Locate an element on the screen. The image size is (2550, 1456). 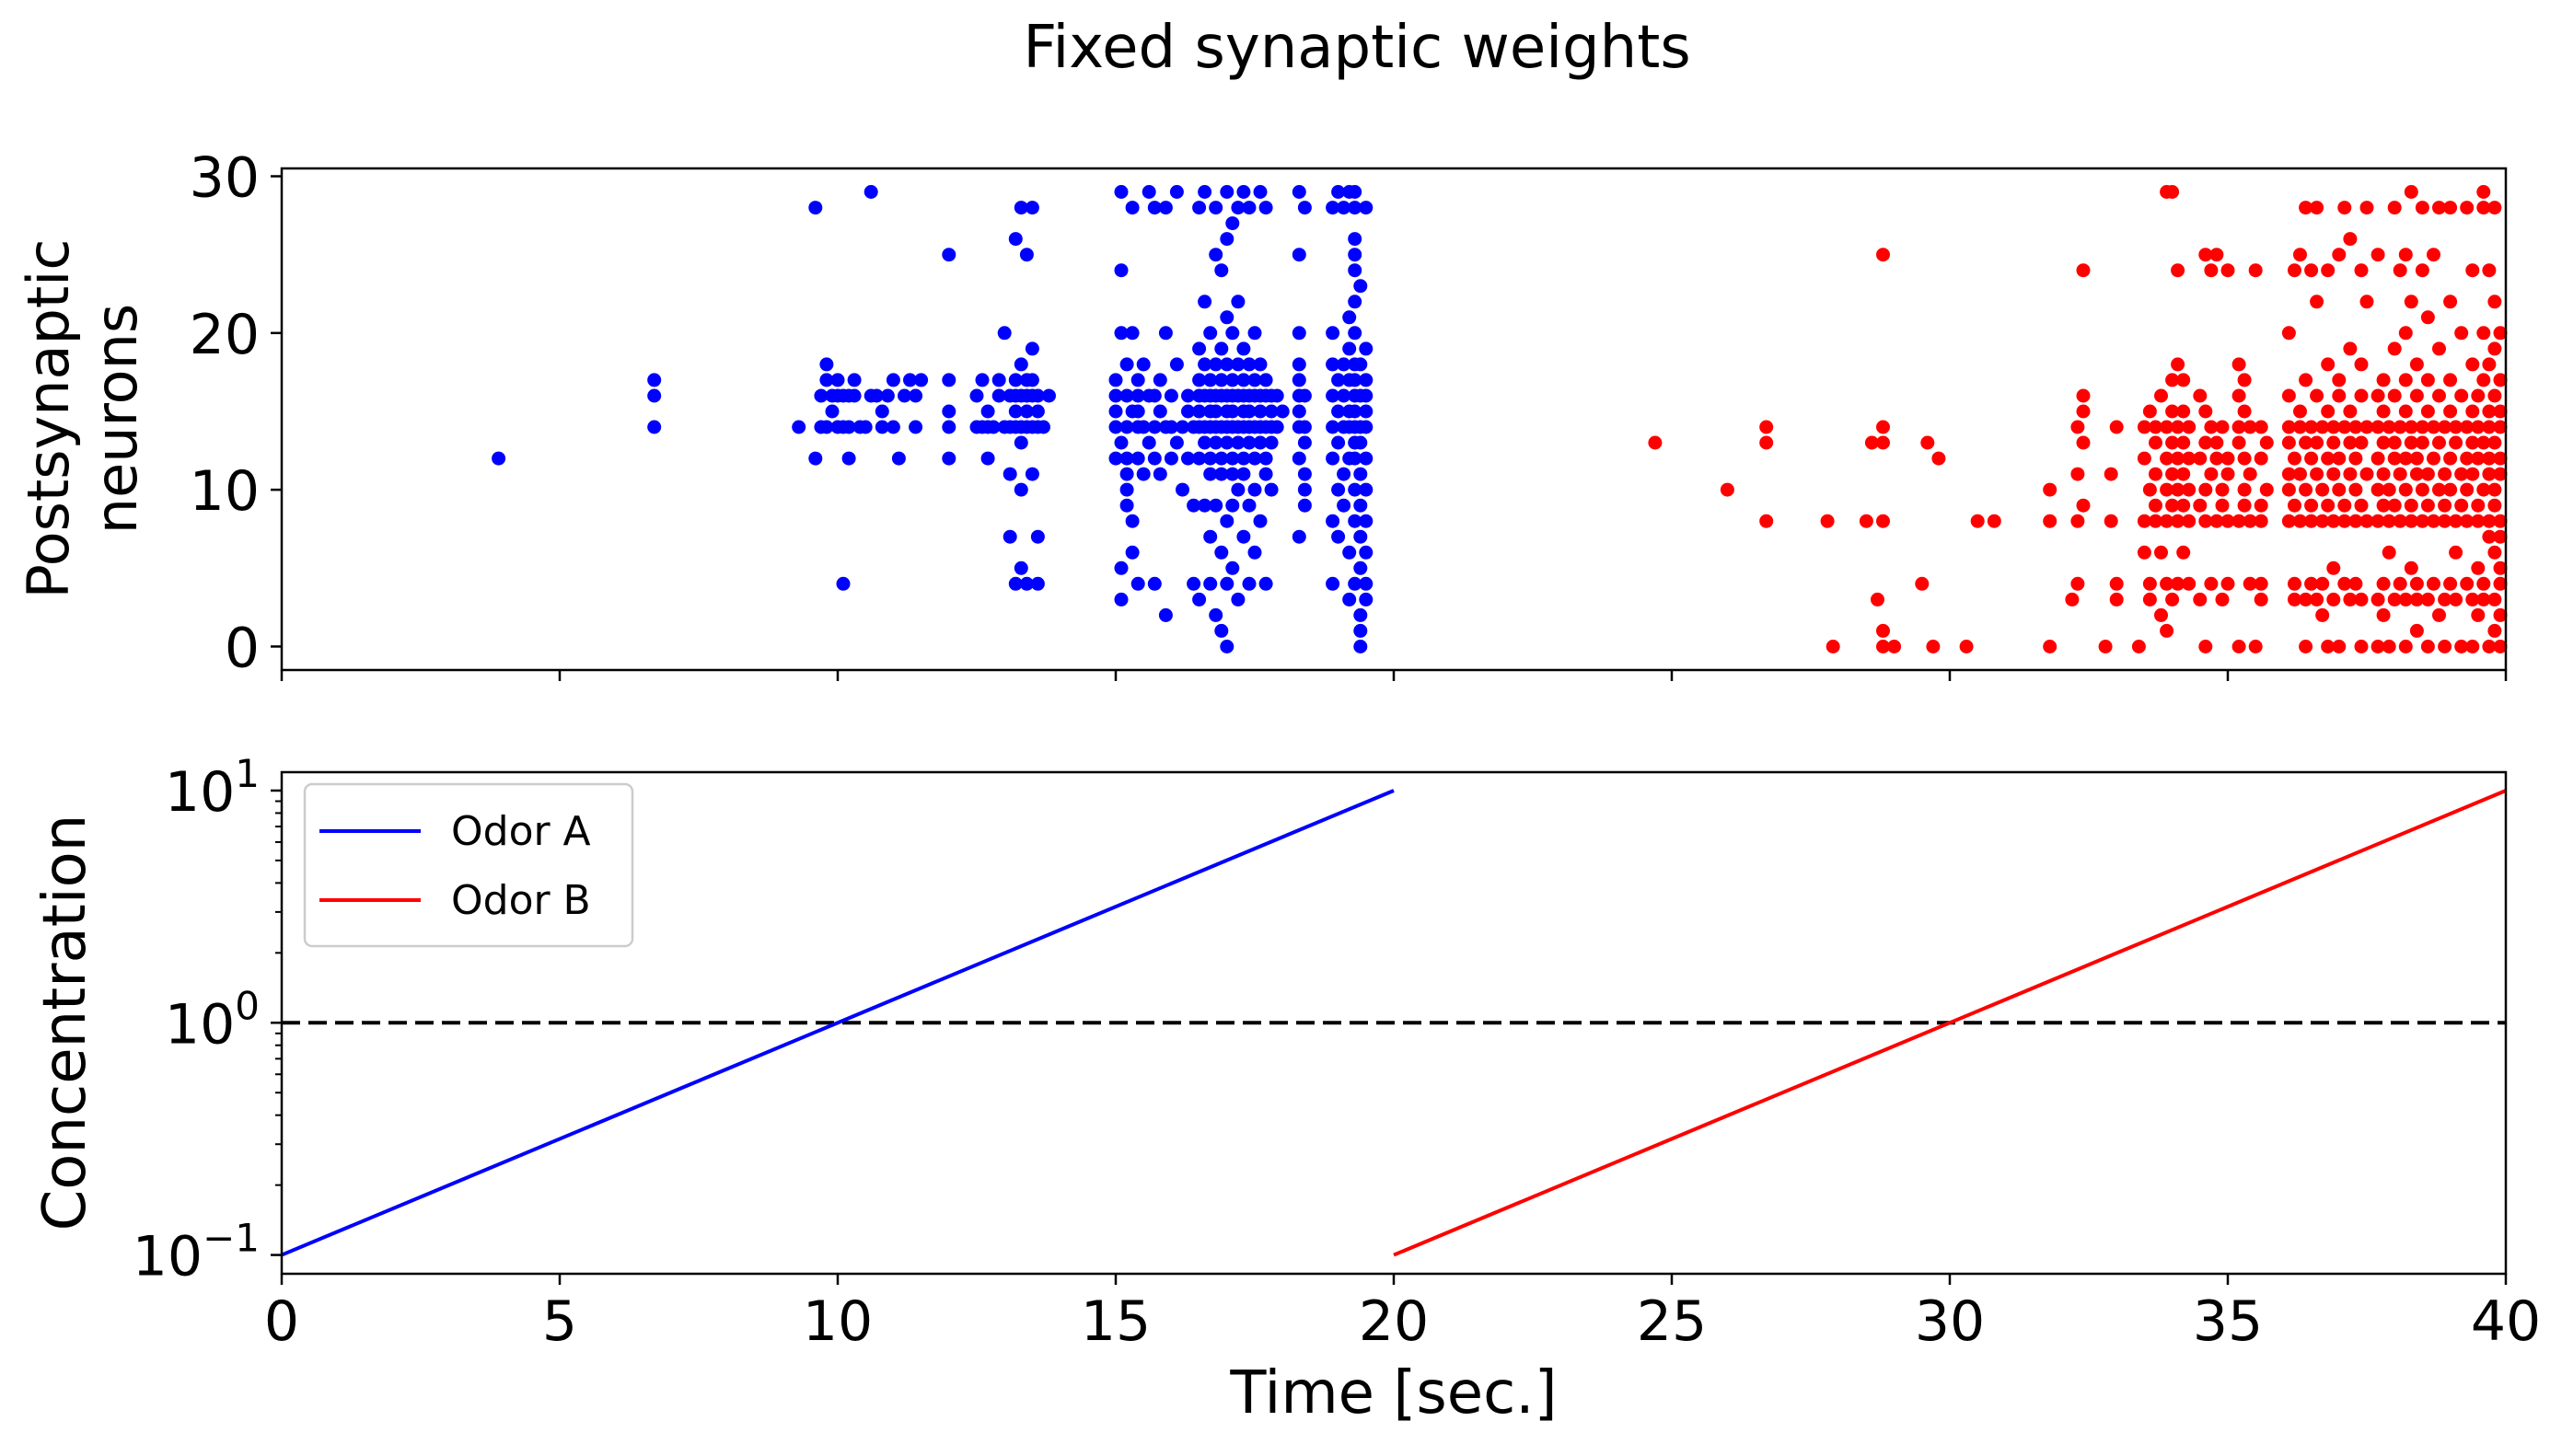
concentration-x-tick-label: 15 is located at coordinates (1116, 1321).